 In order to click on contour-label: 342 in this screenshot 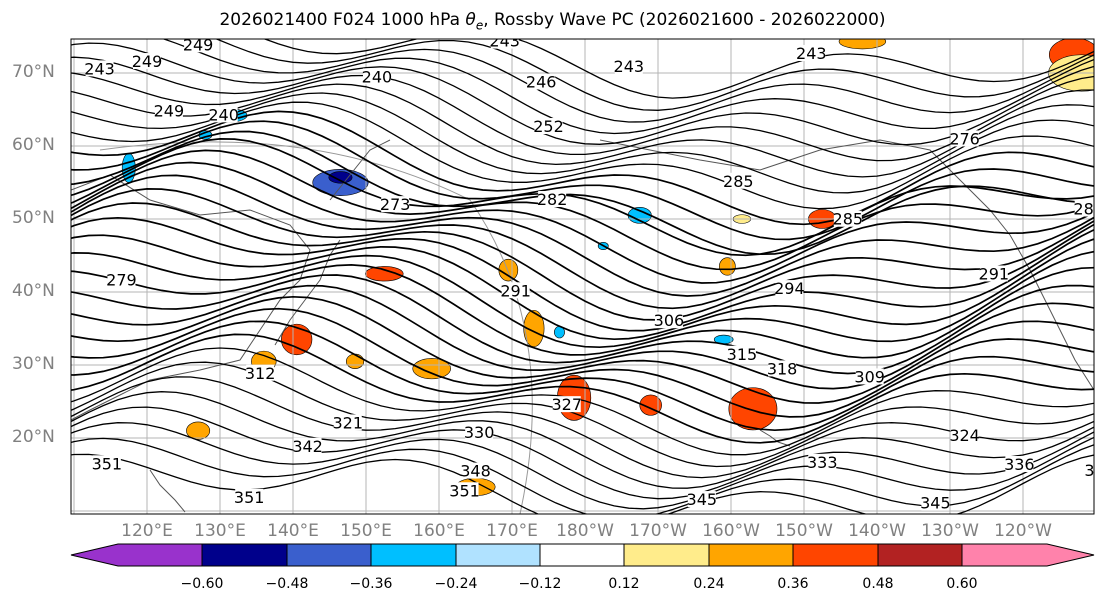, I will do `click(307, 446)`.